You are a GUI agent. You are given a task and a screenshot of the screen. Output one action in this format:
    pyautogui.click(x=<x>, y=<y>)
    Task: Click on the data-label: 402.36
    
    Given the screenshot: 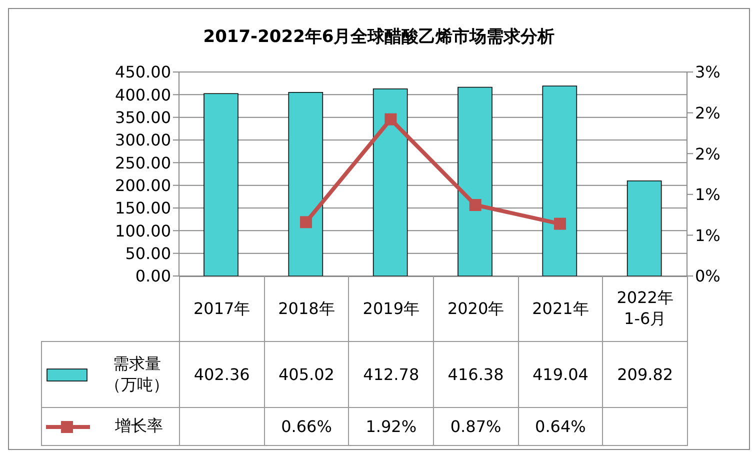 What is the action you would take?
    pyautogui.click(x=222, y=375)
    